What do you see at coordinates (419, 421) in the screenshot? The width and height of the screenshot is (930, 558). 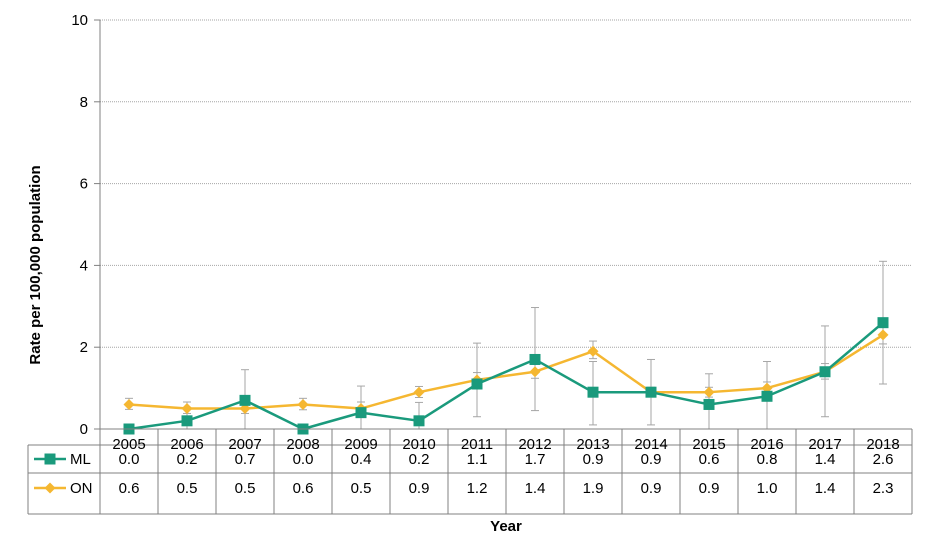 I see `point-ml-2010` at bounding box center [419, 421].